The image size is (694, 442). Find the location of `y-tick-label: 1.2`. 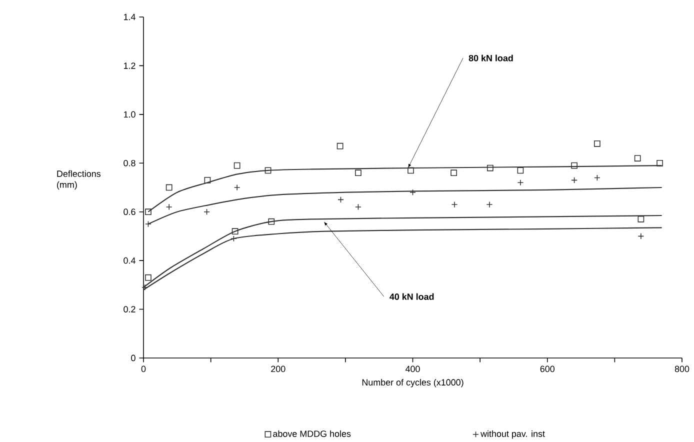

y-tick-label: 1.2 is located at coordinates (130, 65).